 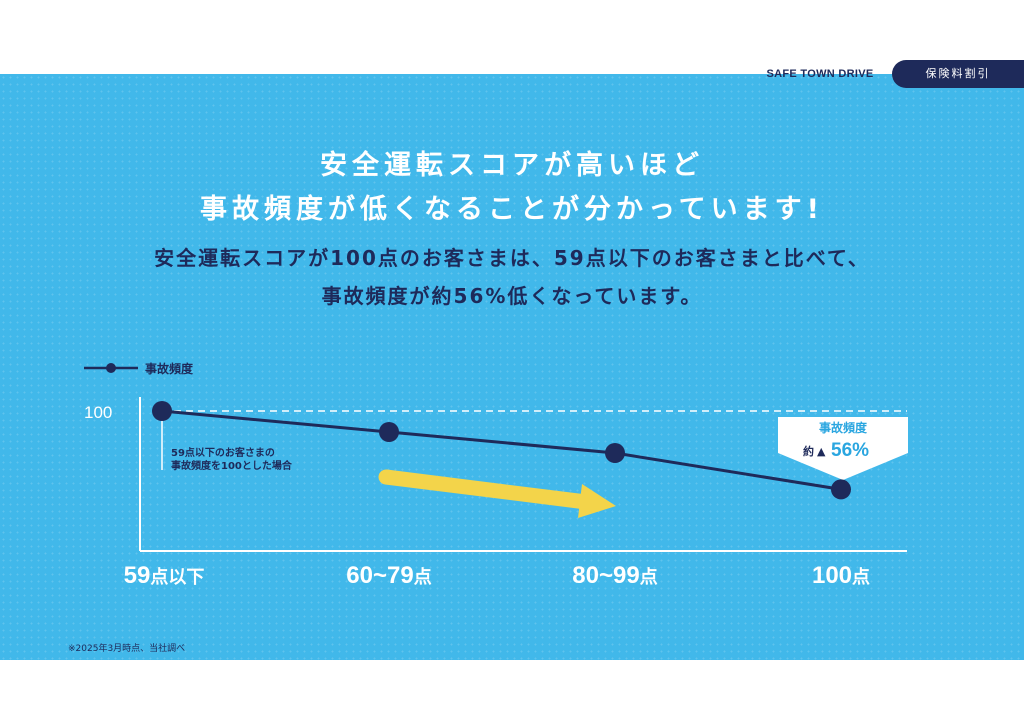 What do you see at coordinates (232, 465) in the screenshot?
I see `baseline-note-line2: 事故頻度を100とした場合` at bounding box center [232, 465].